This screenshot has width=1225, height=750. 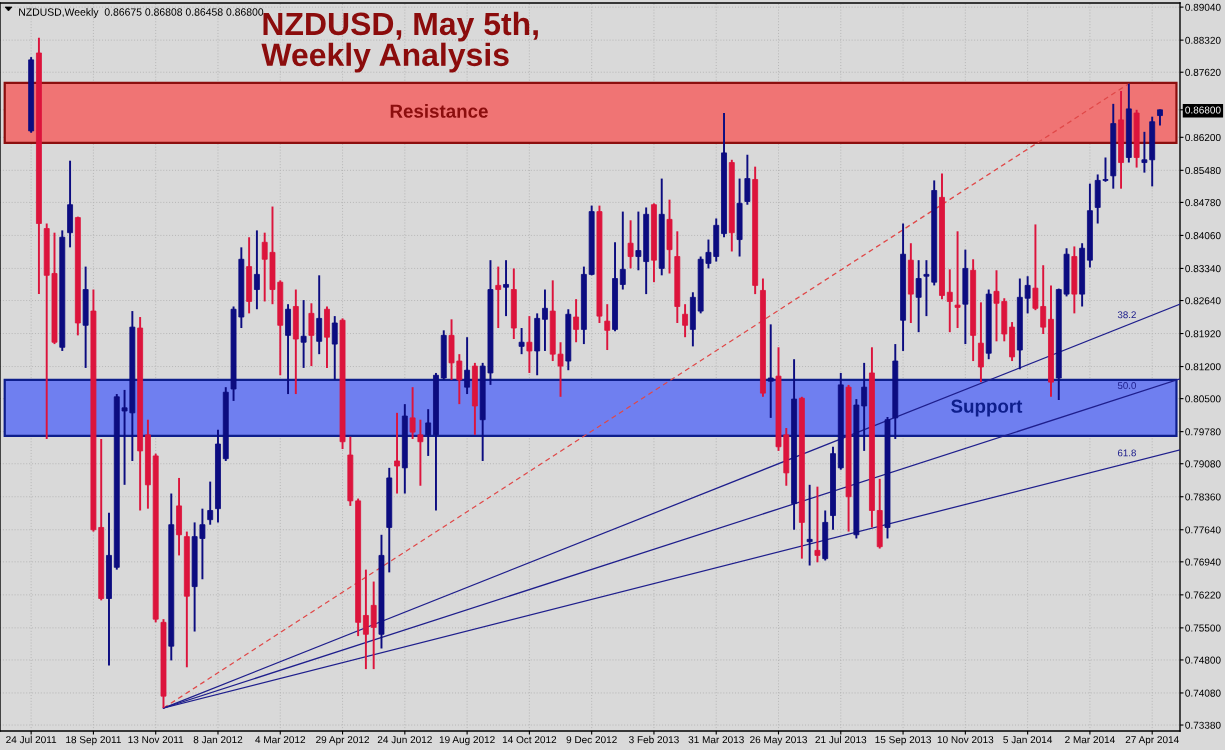 What do you see at coordinates (1203, 693) in the screenshot?
I see `y-tick-label: 0.74080` at bounding box center [1203, 693].